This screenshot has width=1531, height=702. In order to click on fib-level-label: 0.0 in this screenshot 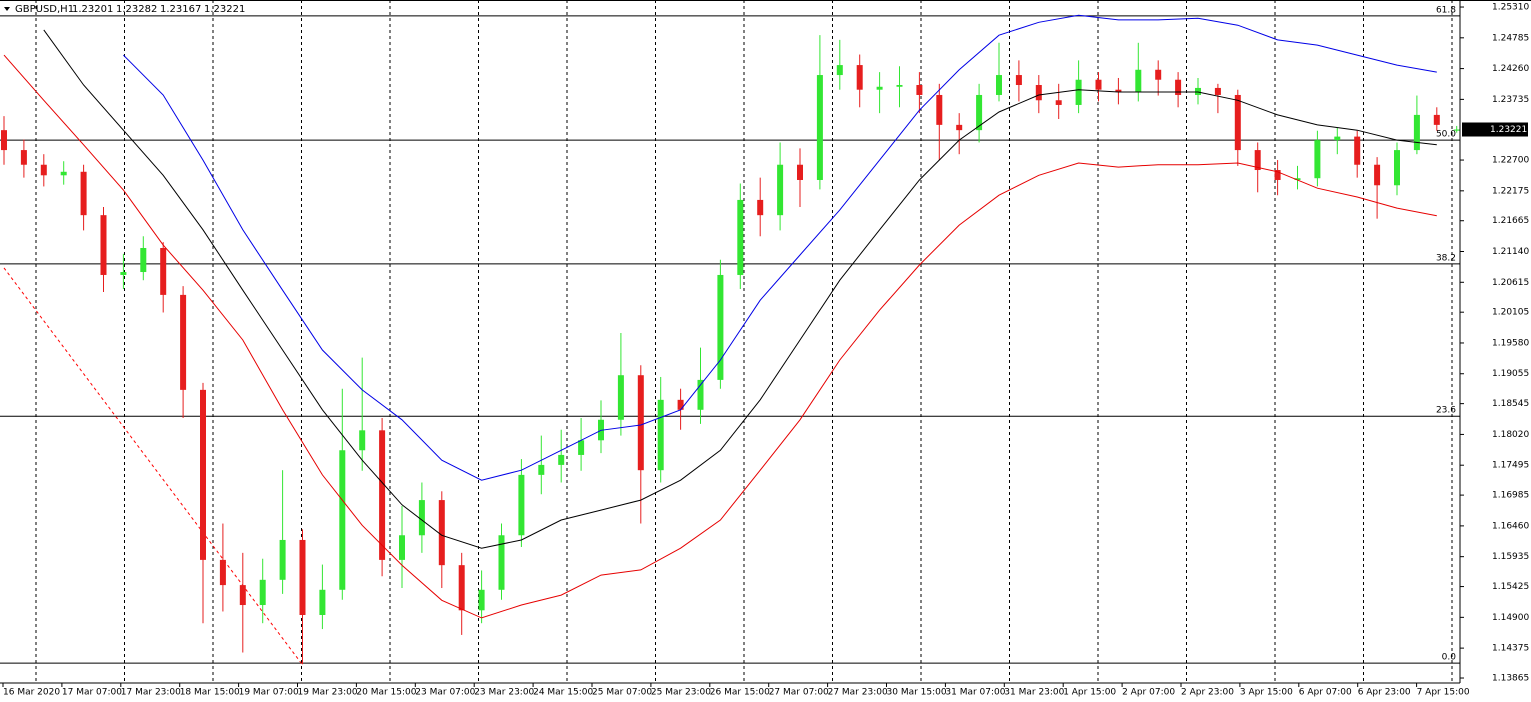, I will do `click(1449, 658)`.